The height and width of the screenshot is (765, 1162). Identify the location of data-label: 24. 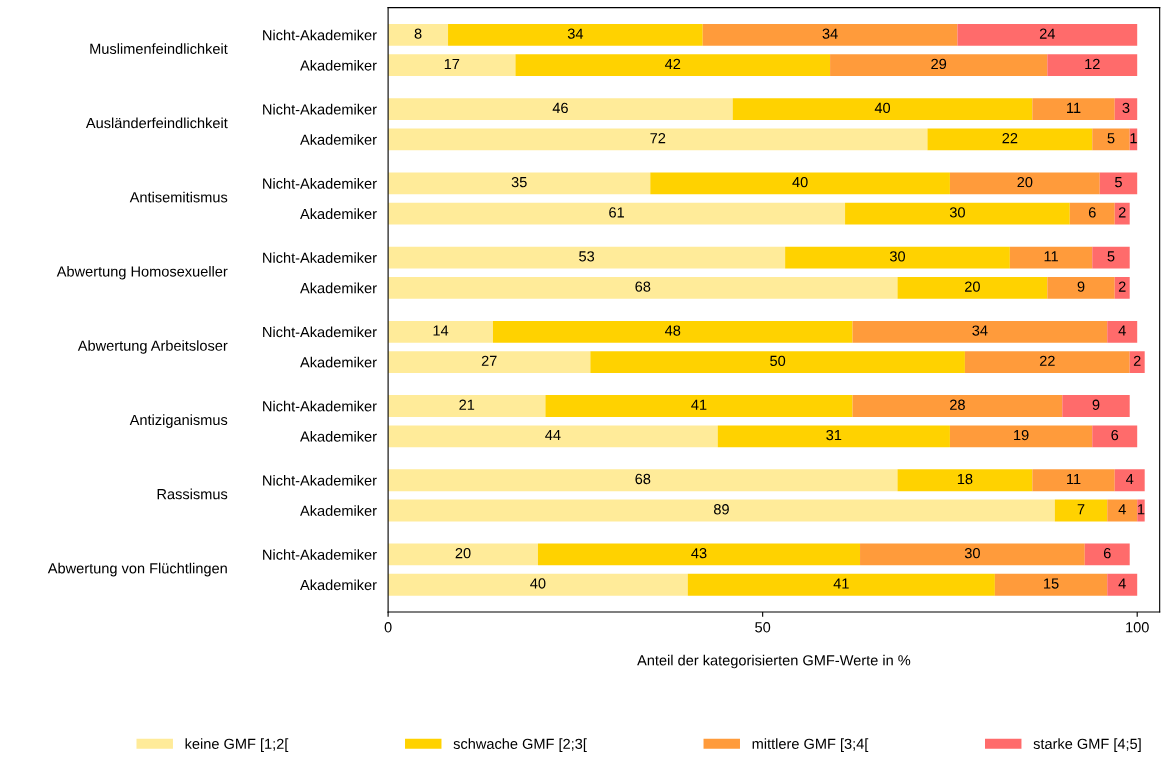
(1047, 33).